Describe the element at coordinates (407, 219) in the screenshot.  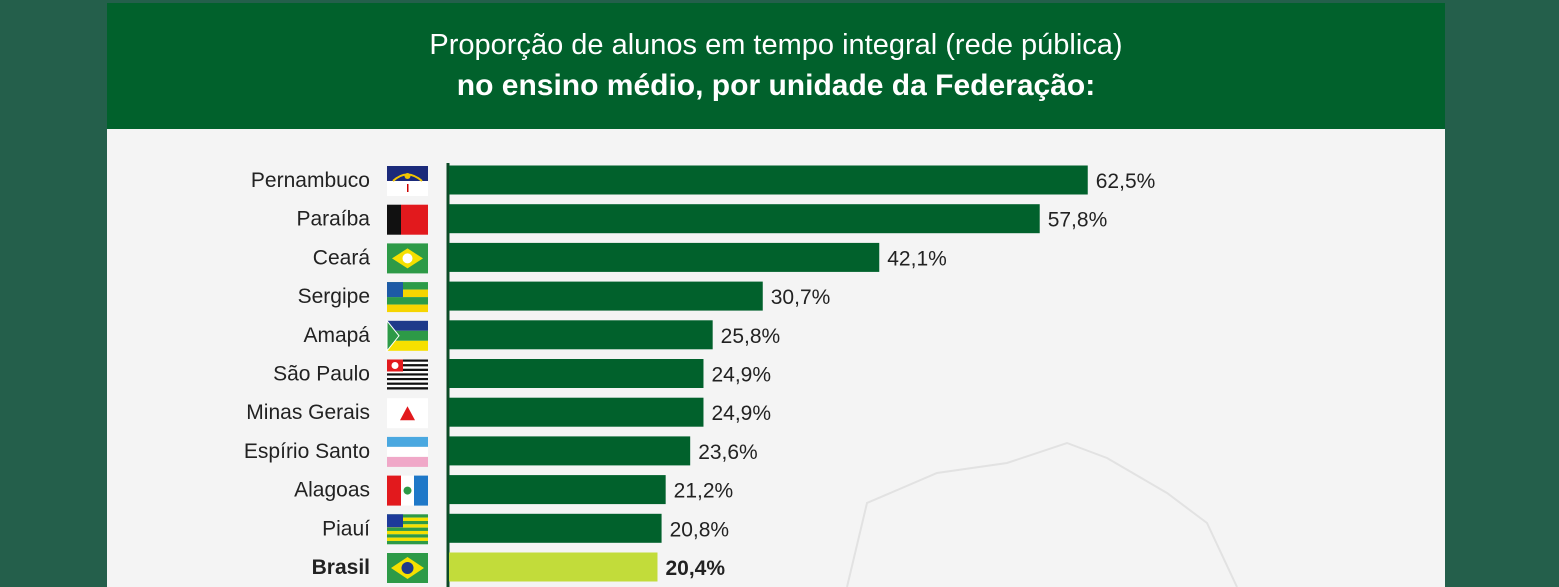
I see `flag-paraiba-icon` at that location.